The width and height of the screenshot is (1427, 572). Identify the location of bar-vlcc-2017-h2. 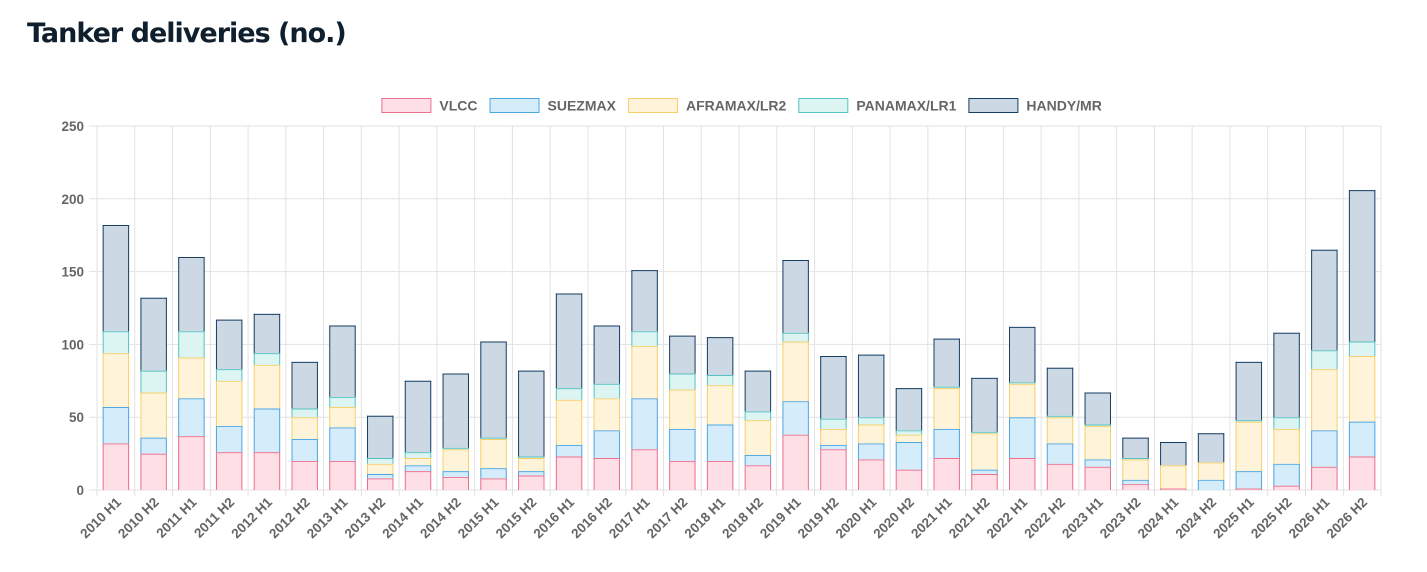
(682, 475).